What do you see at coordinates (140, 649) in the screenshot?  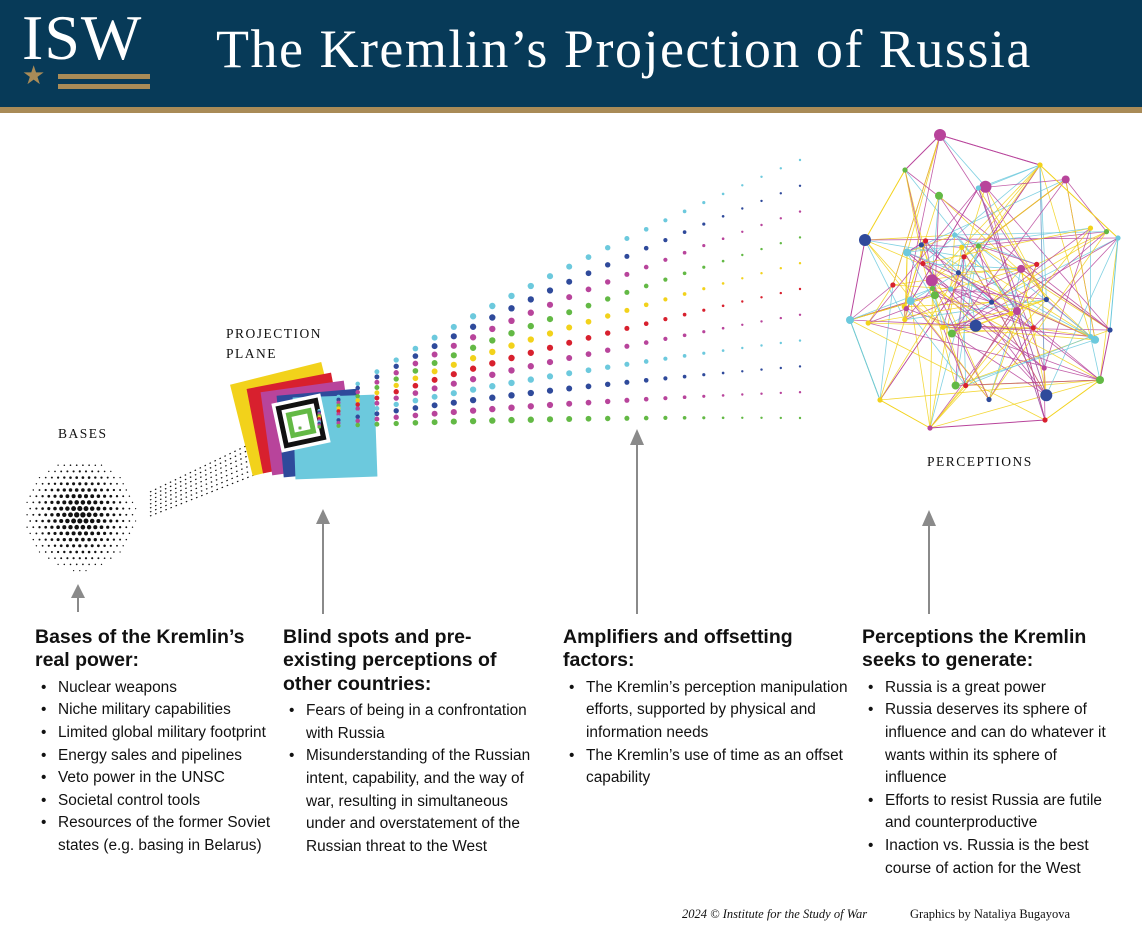 I see `column-heading: Bases of the Kremlin’s real power:` at bounding box center [140, 649].